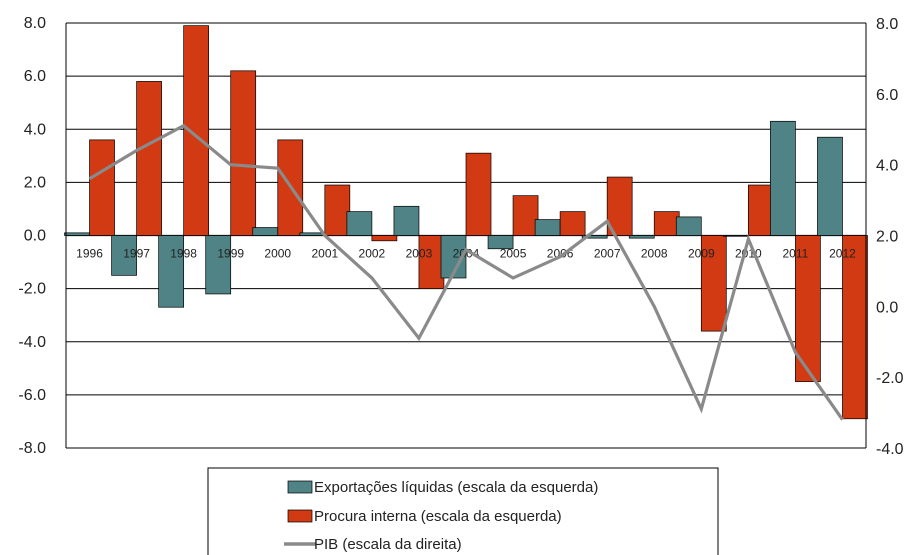 The image size is (924, 555). Describe the element at coordinates (77, 234) in the screenshot. I see `bar-exportacoes-1996` at that location.